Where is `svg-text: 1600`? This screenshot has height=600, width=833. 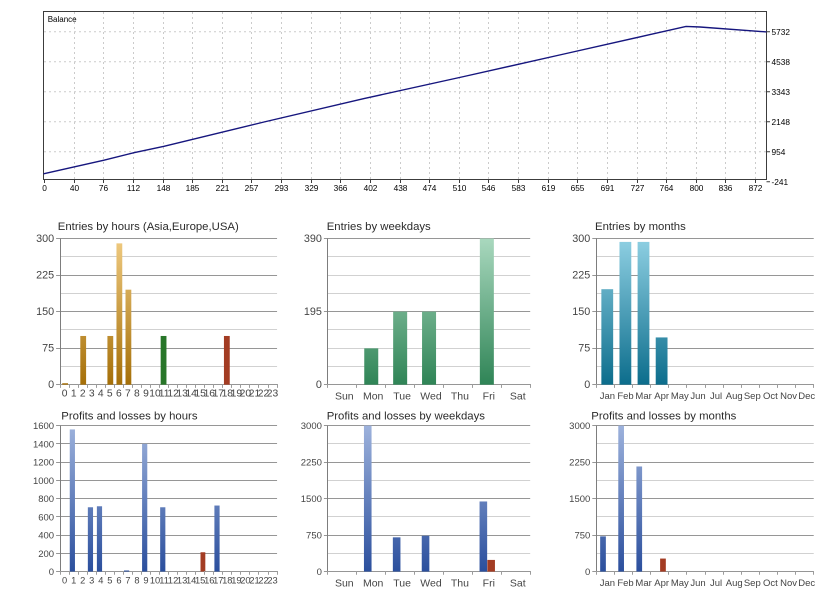 svg-text: 1600 is located at coordinates (43, 426).